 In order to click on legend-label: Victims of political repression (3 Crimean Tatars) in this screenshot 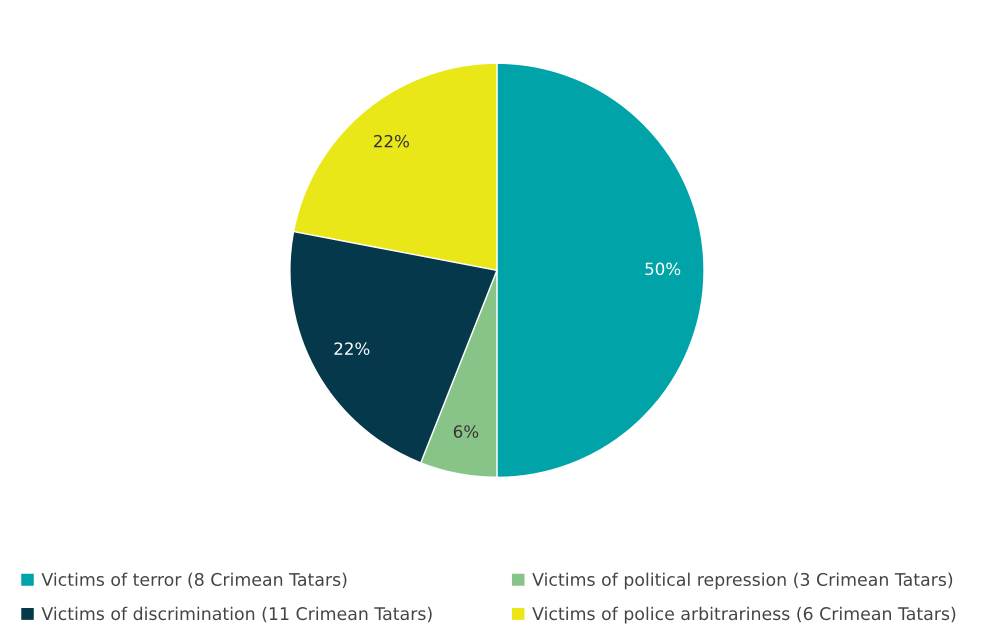, I will do `click(742, 581)`.